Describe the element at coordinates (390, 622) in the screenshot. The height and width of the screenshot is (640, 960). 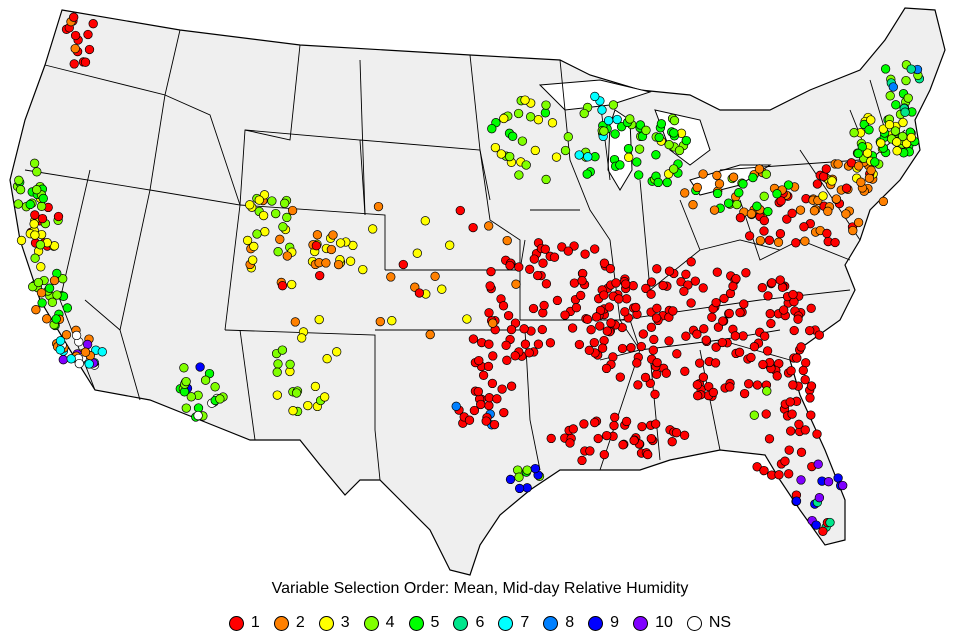
I see `legend-label: 4` at that location.